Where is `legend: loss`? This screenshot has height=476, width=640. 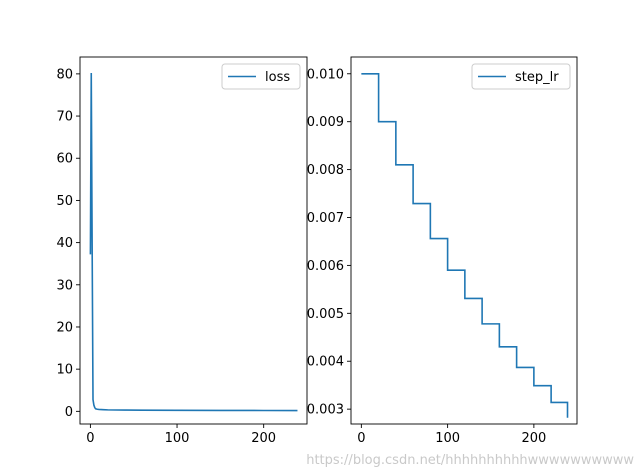
legend: loss is located at coordinates (261, 76).